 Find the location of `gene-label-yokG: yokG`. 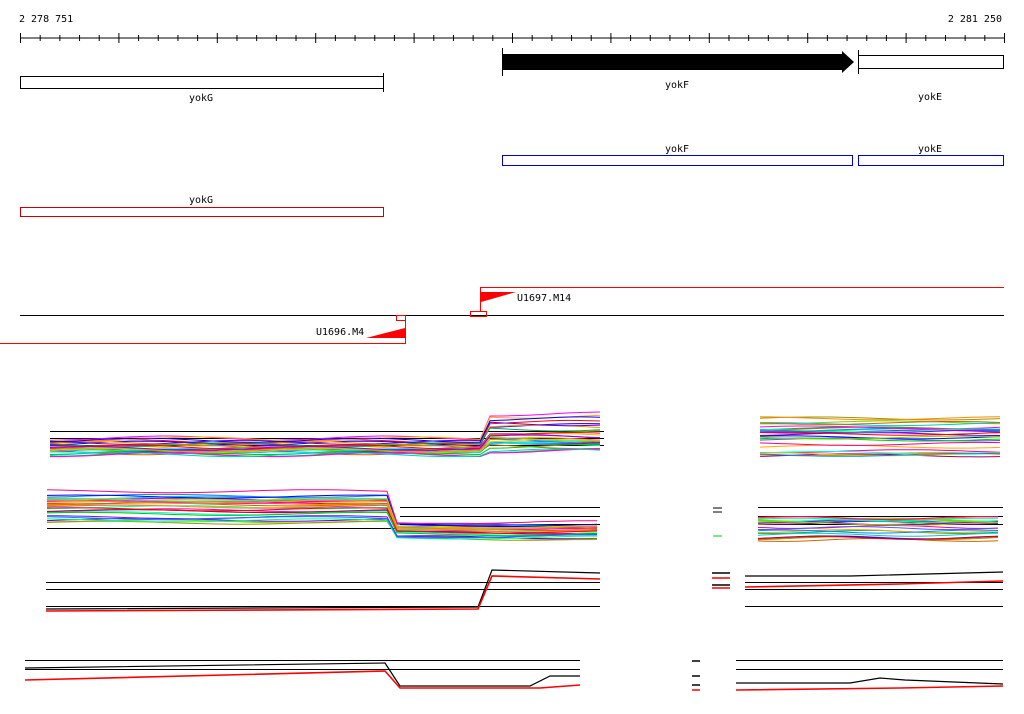

gene-label-yokG: yokG is located at coordinates (201, 98).